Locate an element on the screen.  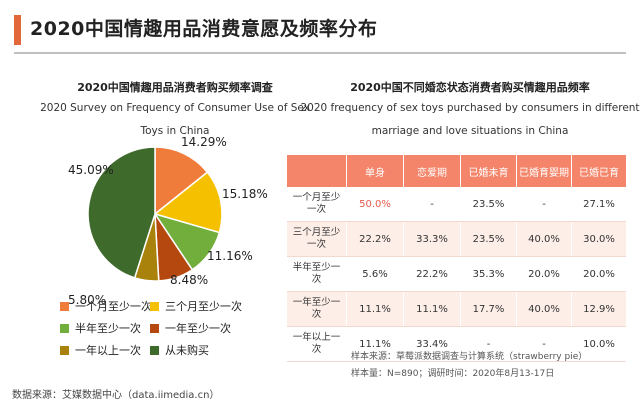
row-label: 一年以上一次 is located at coordinates (316, 343).